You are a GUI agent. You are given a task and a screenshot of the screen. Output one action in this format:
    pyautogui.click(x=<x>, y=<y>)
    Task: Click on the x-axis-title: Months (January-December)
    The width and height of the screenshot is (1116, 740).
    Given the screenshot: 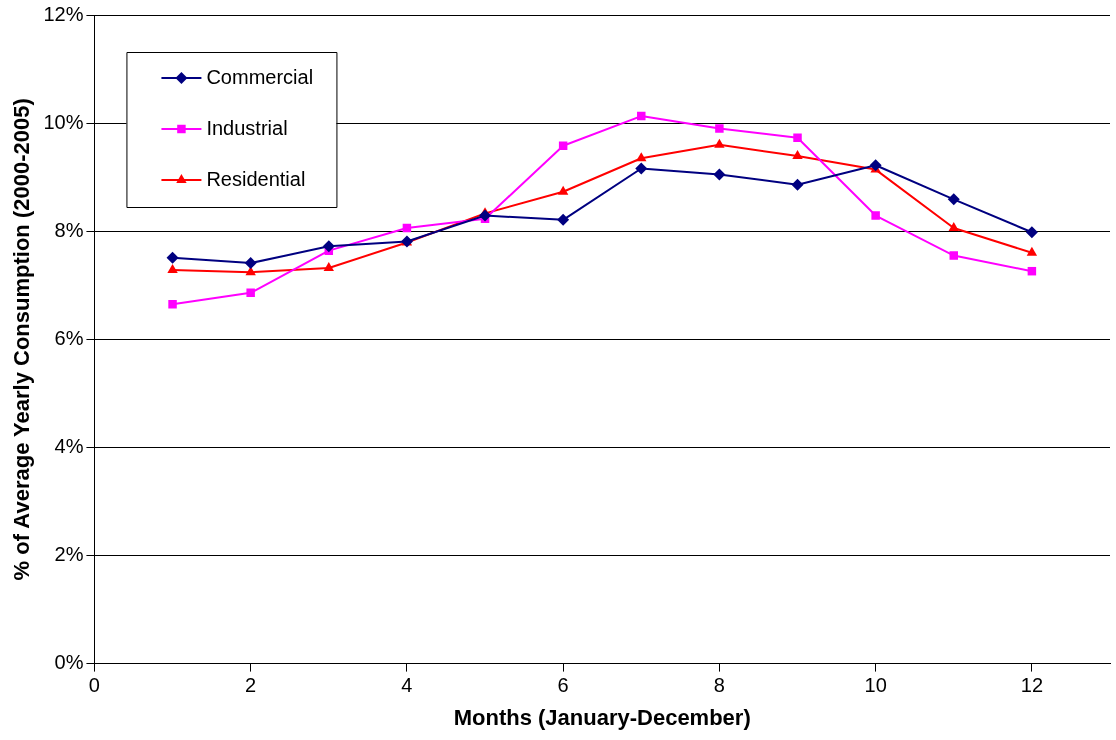 What is the action you would take?
    pyautogui.click(x=602, y=717)
    